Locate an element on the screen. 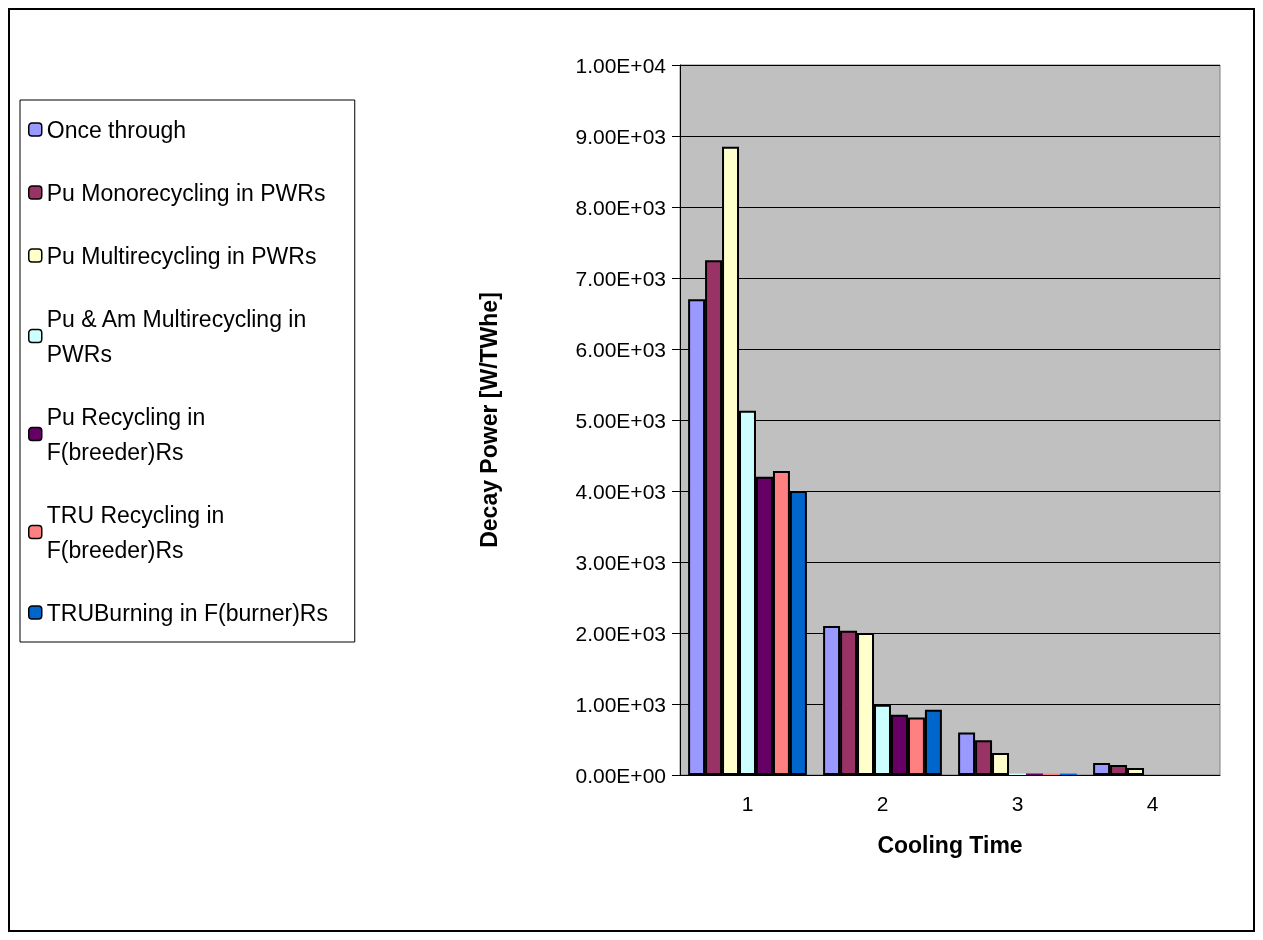 This screenshot has height=940, width=1263. y-tick-label: 6.00E+03 is located at coordinates (620, 349).